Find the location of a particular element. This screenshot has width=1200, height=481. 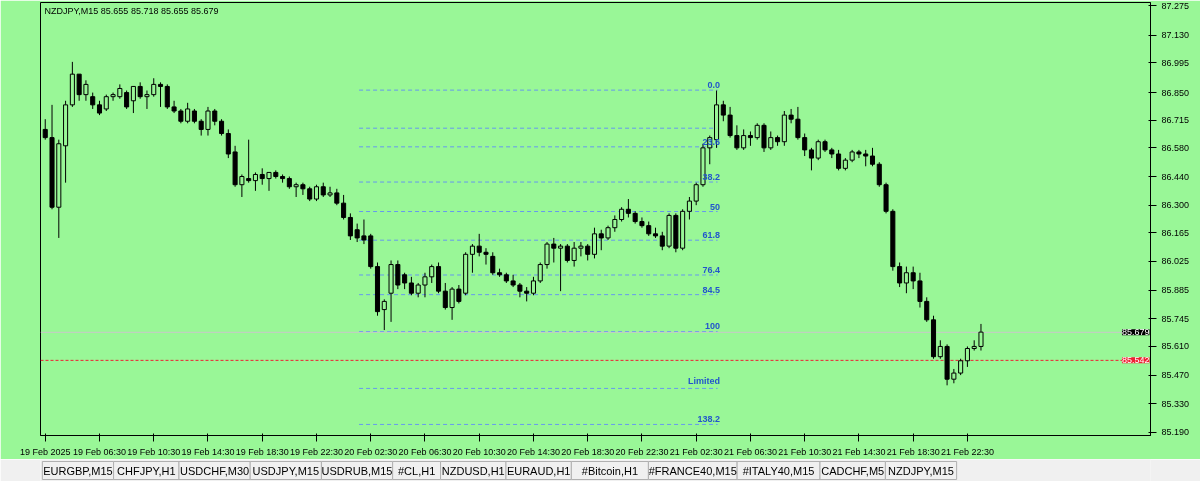

ref-line-label: 85.542 is located at coordinates (1135, 360).